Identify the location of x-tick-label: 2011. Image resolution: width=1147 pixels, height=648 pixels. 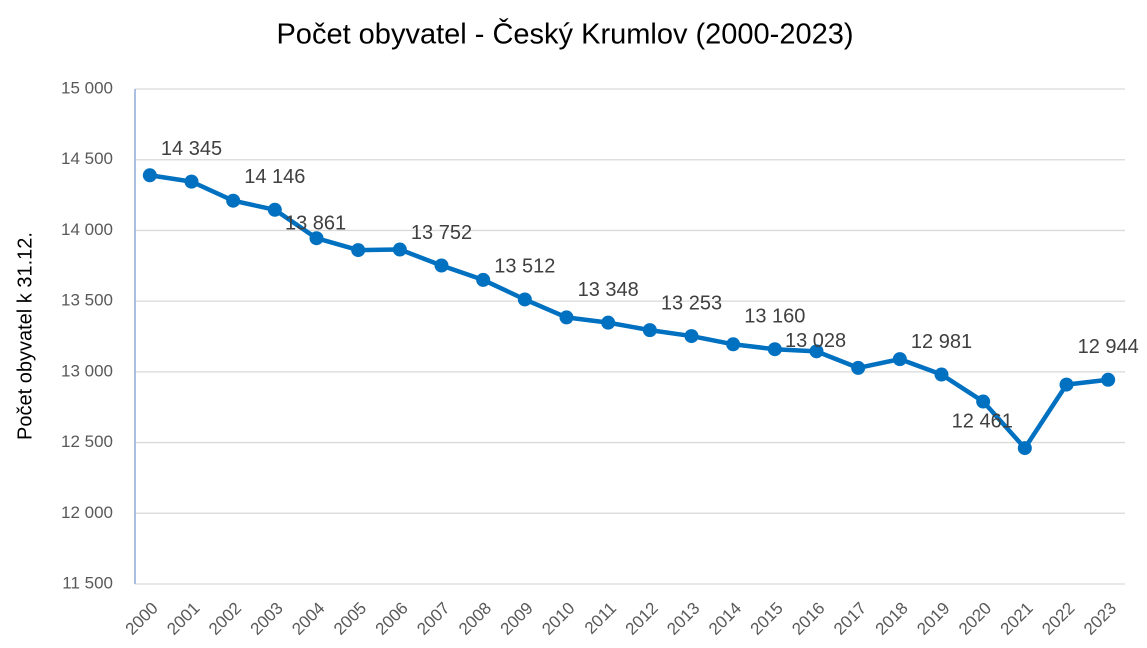
(600, 618).